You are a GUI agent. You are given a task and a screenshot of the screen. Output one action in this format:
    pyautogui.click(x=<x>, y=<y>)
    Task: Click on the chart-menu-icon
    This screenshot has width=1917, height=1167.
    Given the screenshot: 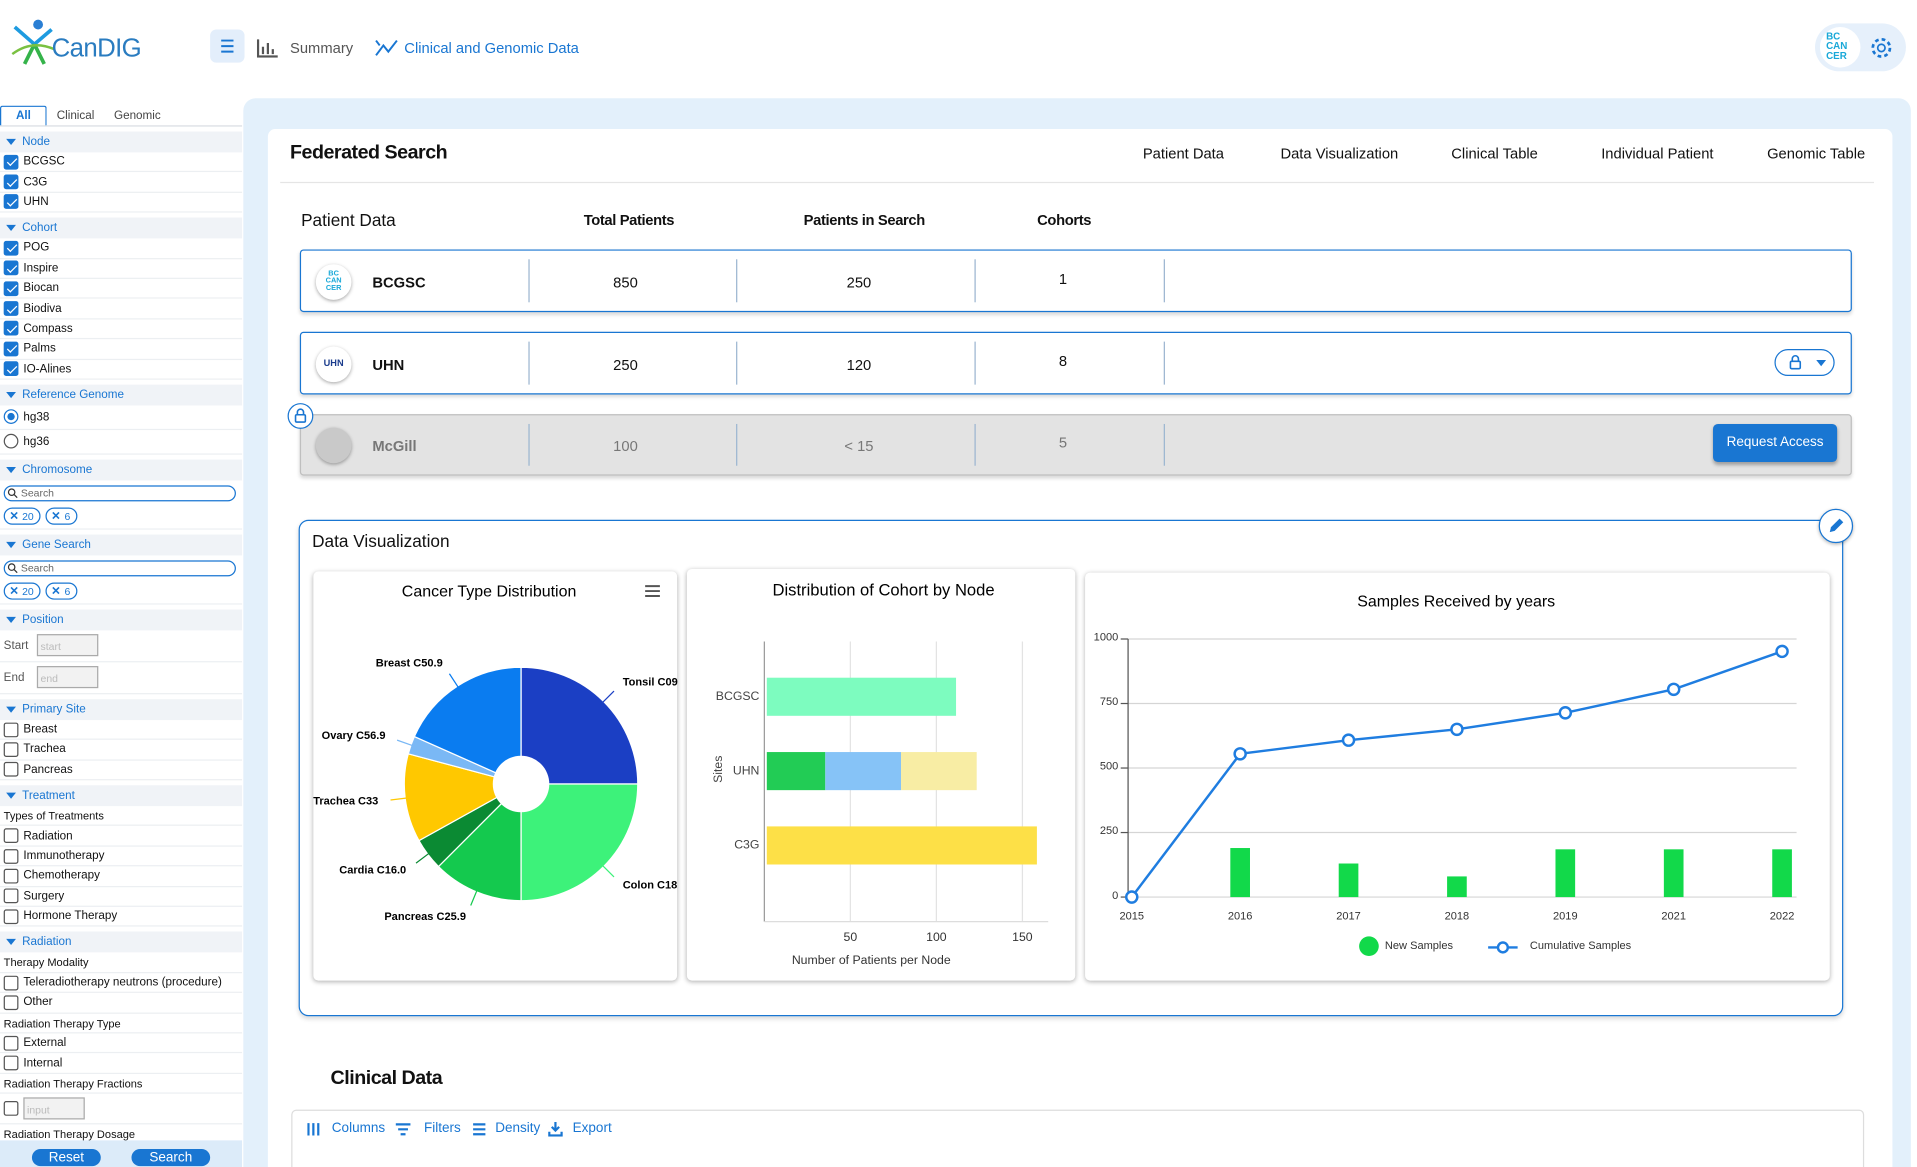 What is the action you would take?
    pyautogui.click(x=652, y=591)
    